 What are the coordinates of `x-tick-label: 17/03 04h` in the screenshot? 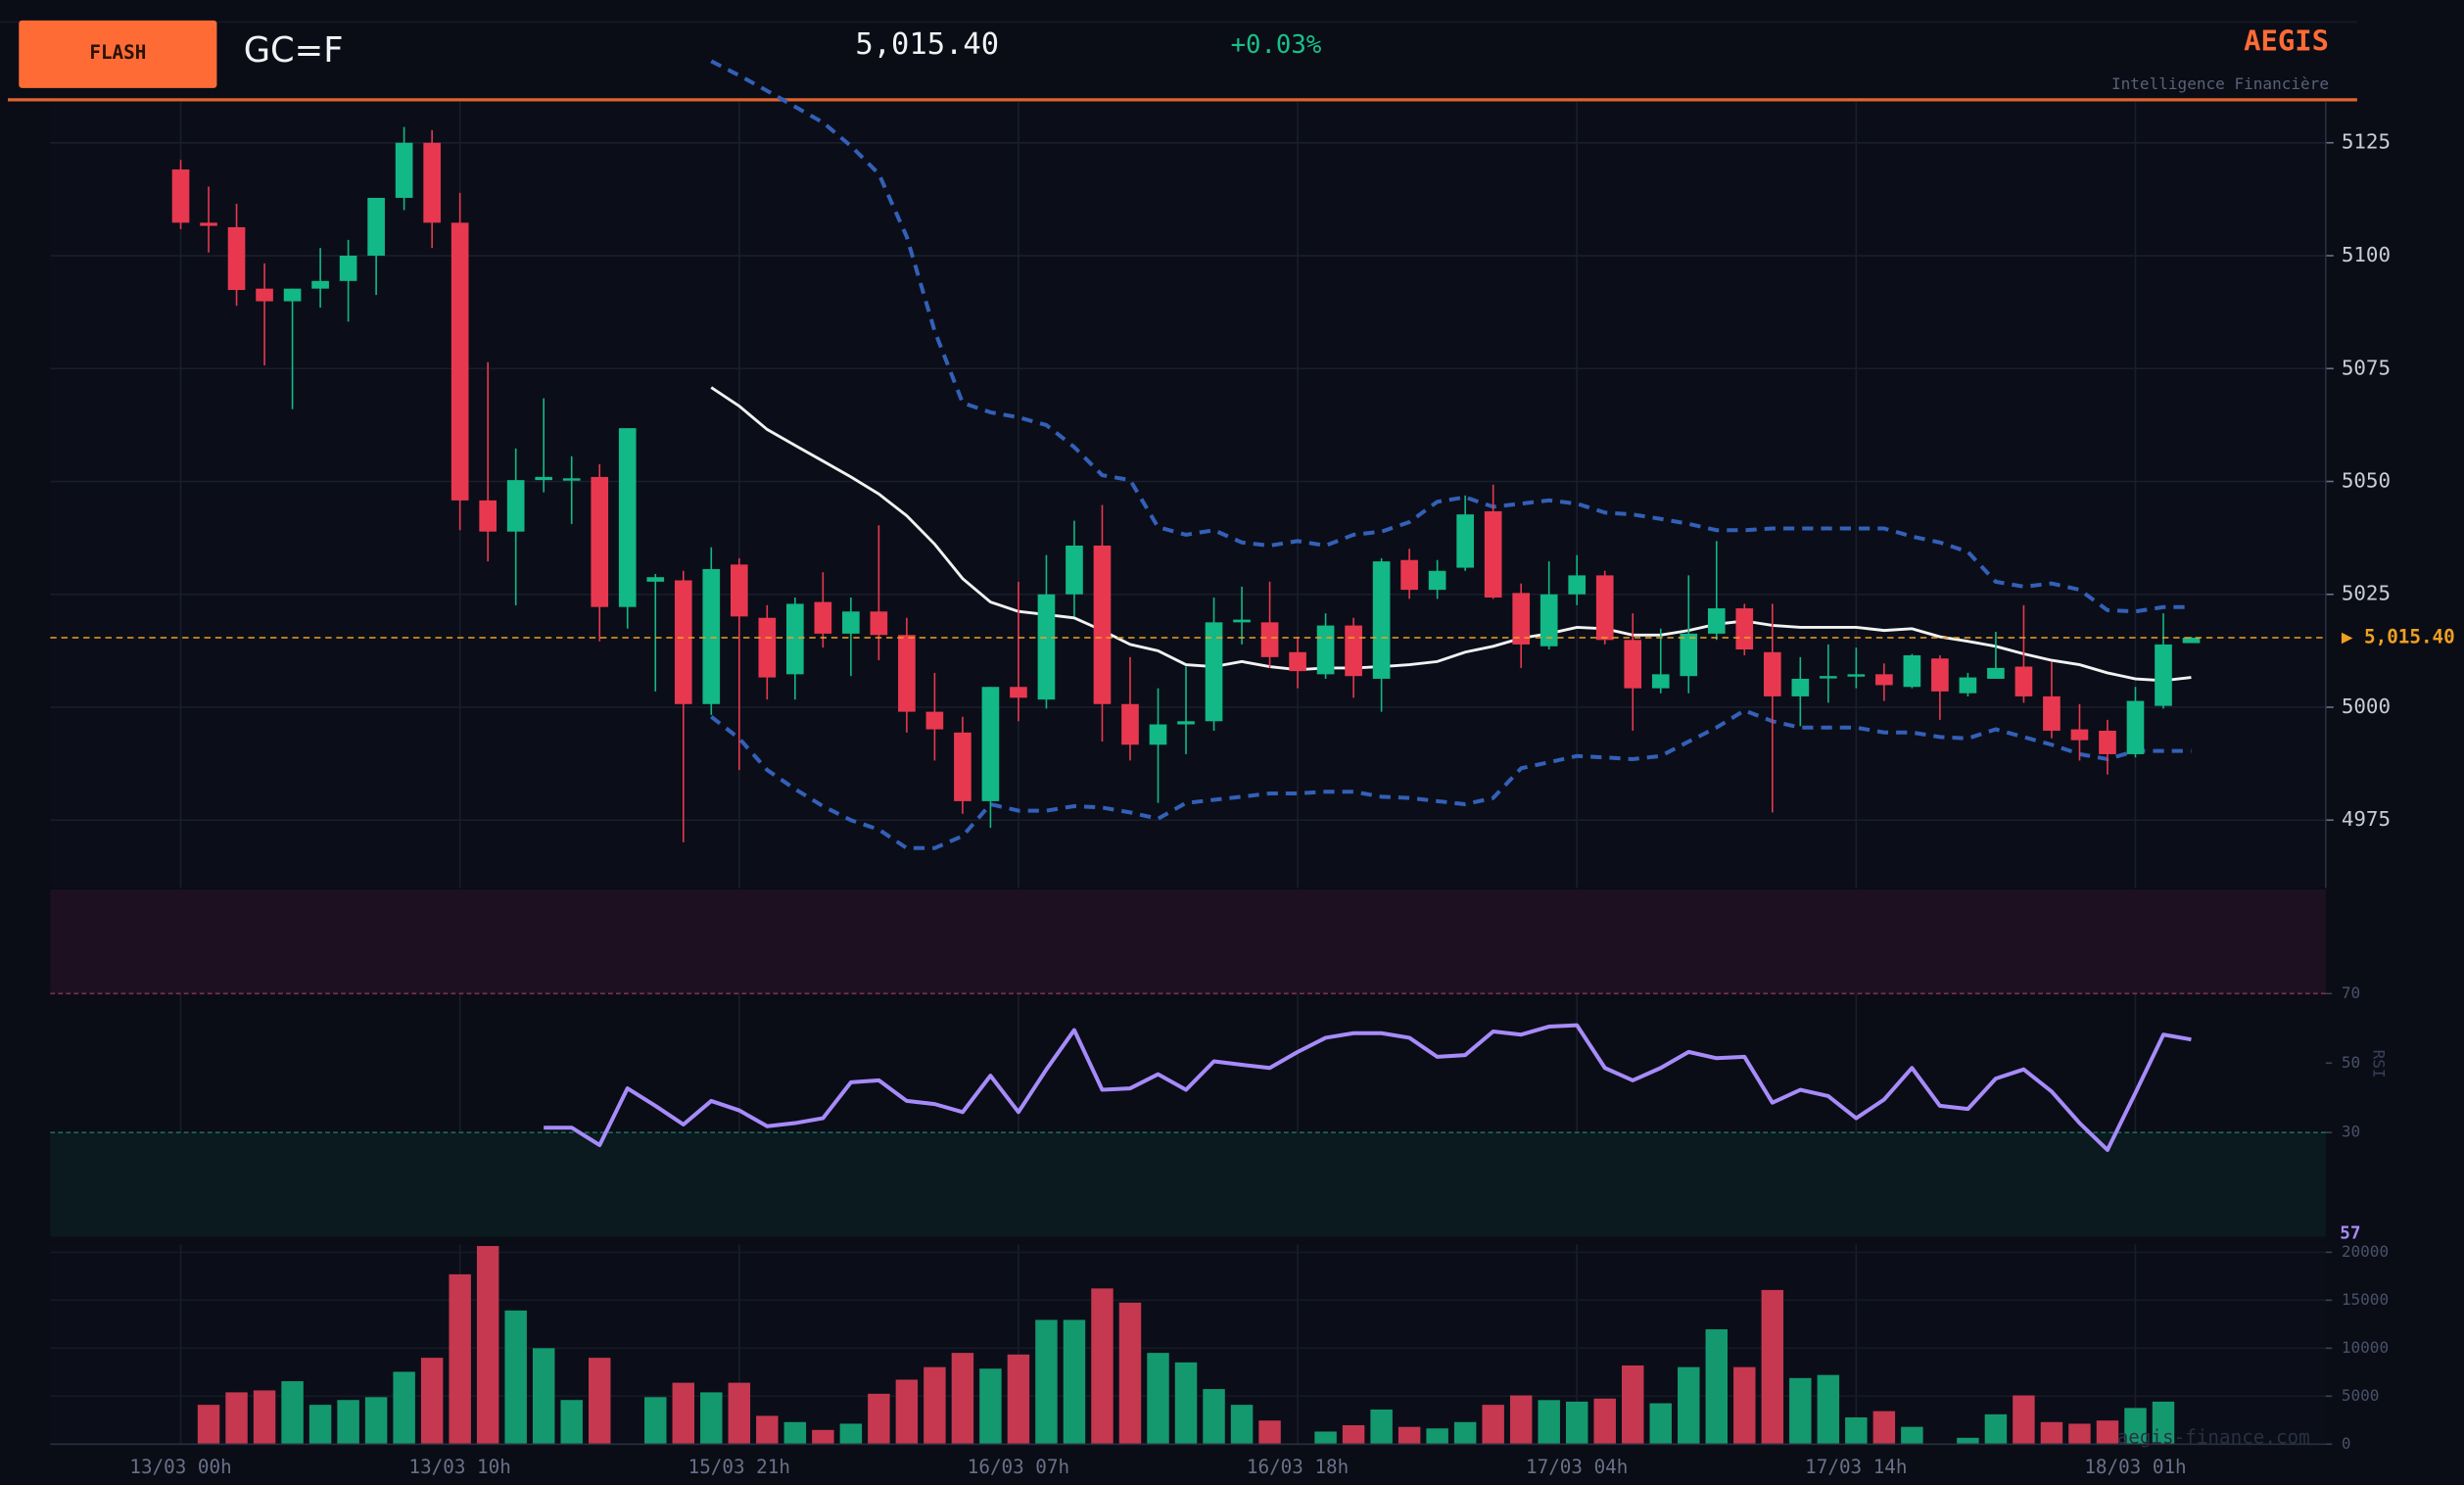 It's located at (1577, 1467).